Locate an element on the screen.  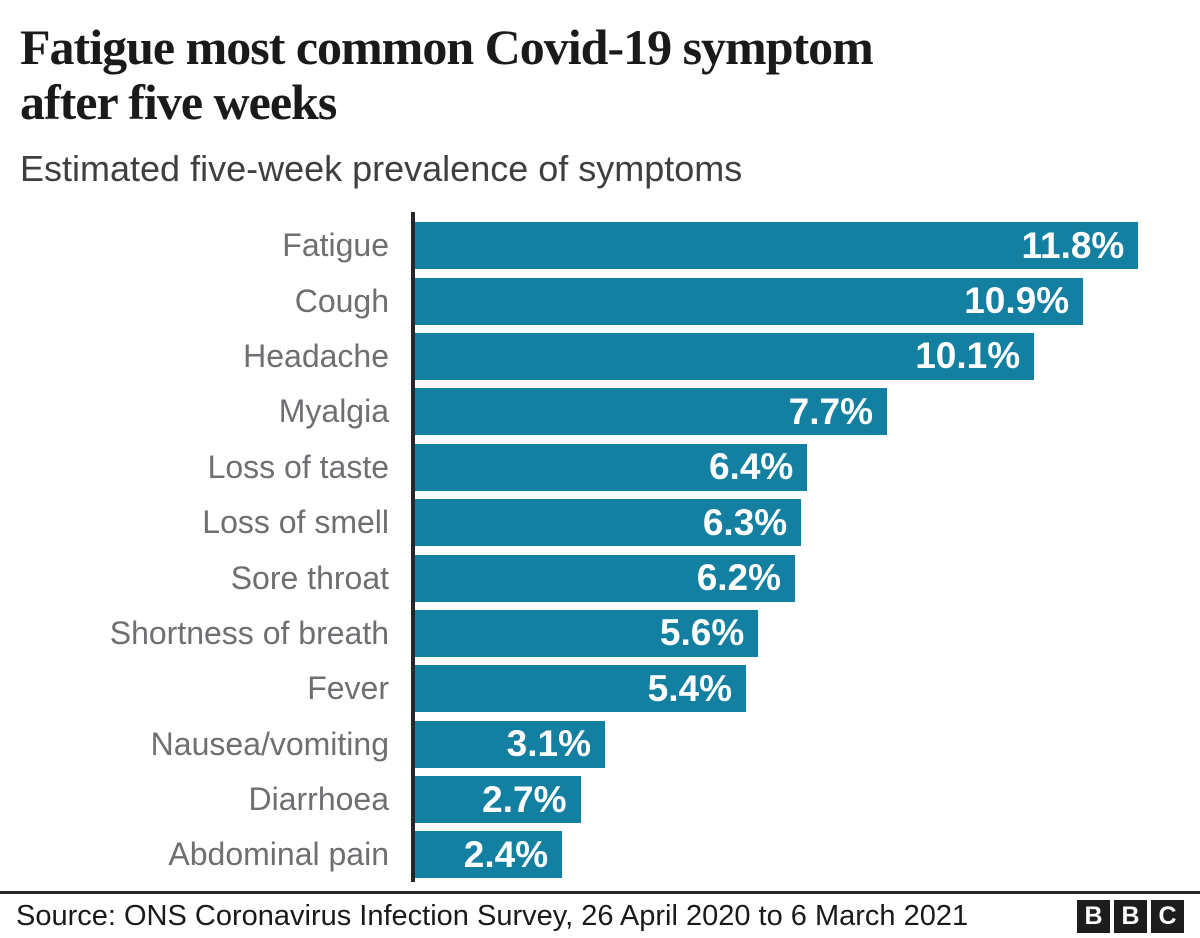
bar: 10.9% is located at coordinates (749, 301).